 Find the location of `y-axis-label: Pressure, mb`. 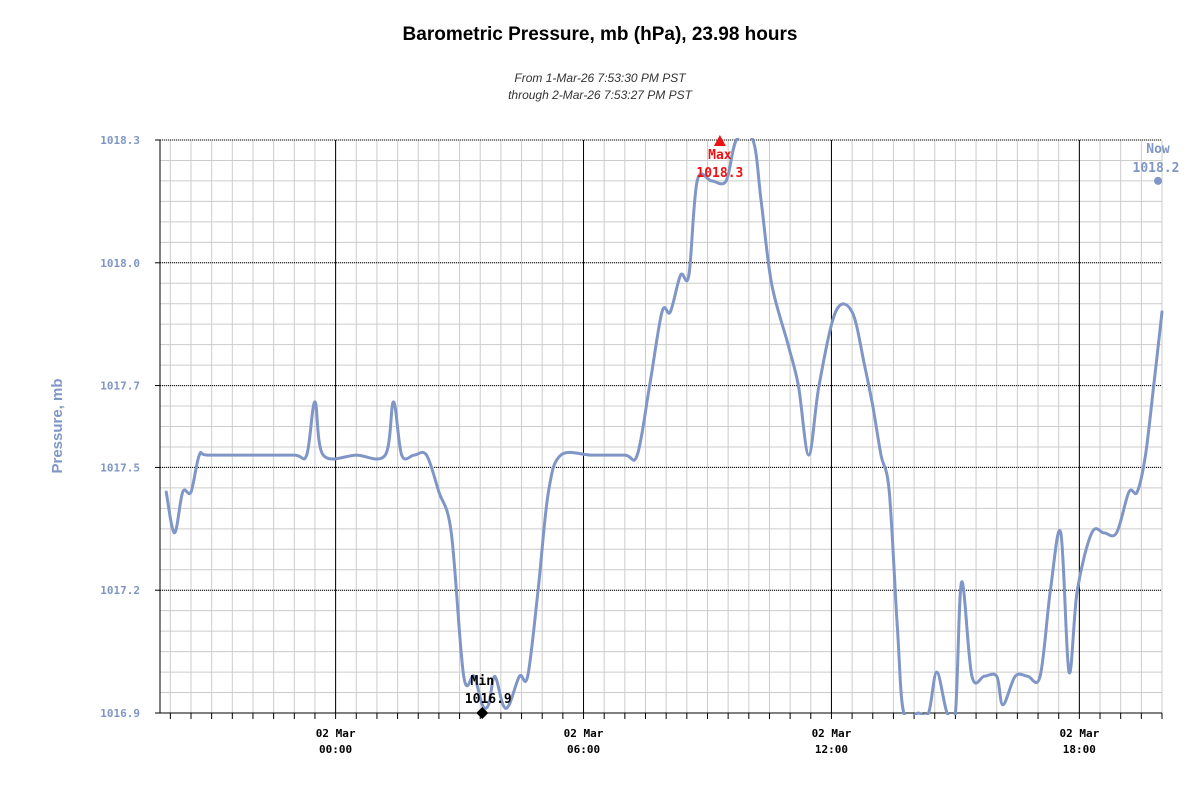

y-axis-label: Pressure, mb is located at coordinates (57, 425).